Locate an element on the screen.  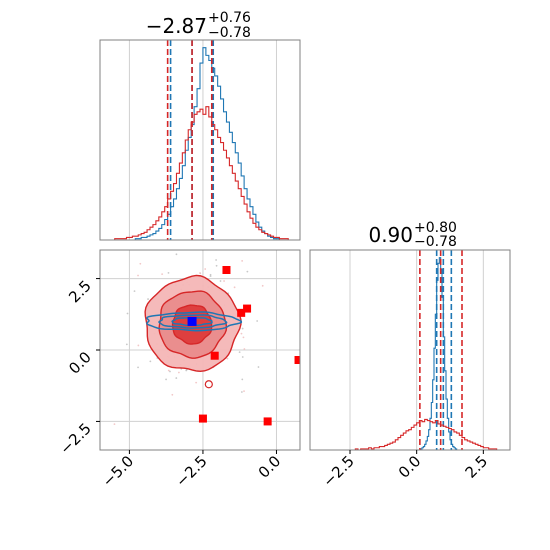
truth-marker is located at coordinates (192, 321).